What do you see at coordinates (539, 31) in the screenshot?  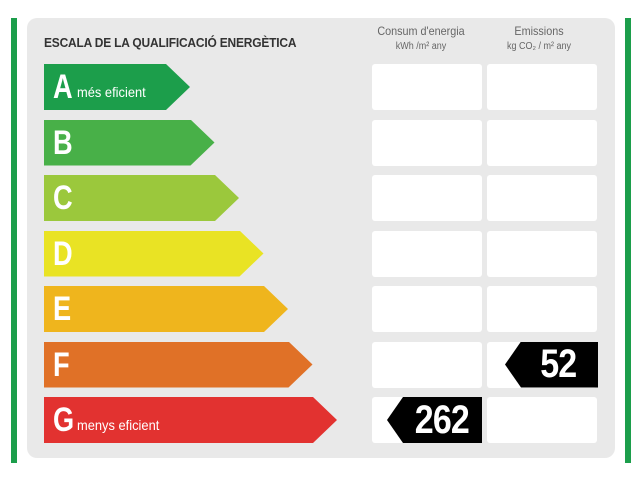 I see `emissions-column-label: Emissions` at bounding box center [539, 31].